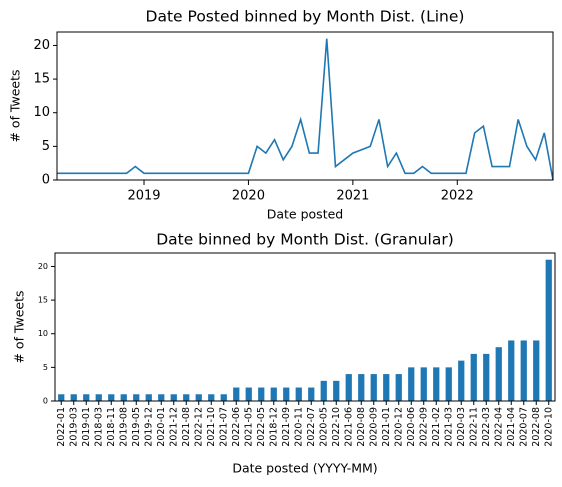 The width and height of the screenshot is (562, 487). Describe the element at coordinates (211, 427) in the screenshot. I see `x-tick-label: 2021-10` at that location.